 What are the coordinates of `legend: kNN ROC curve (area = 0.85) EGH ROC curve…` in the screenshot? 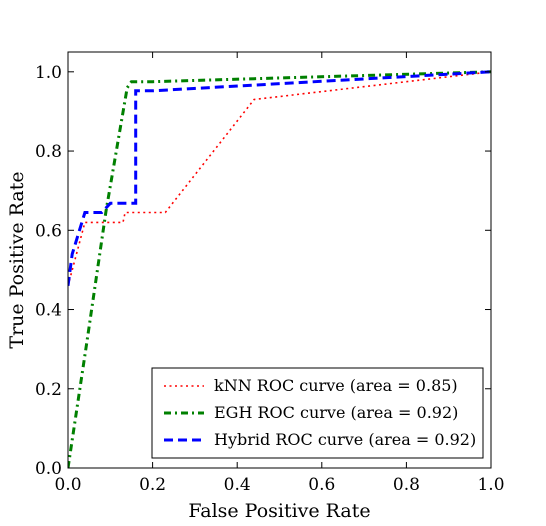 It's located at (317, 413).